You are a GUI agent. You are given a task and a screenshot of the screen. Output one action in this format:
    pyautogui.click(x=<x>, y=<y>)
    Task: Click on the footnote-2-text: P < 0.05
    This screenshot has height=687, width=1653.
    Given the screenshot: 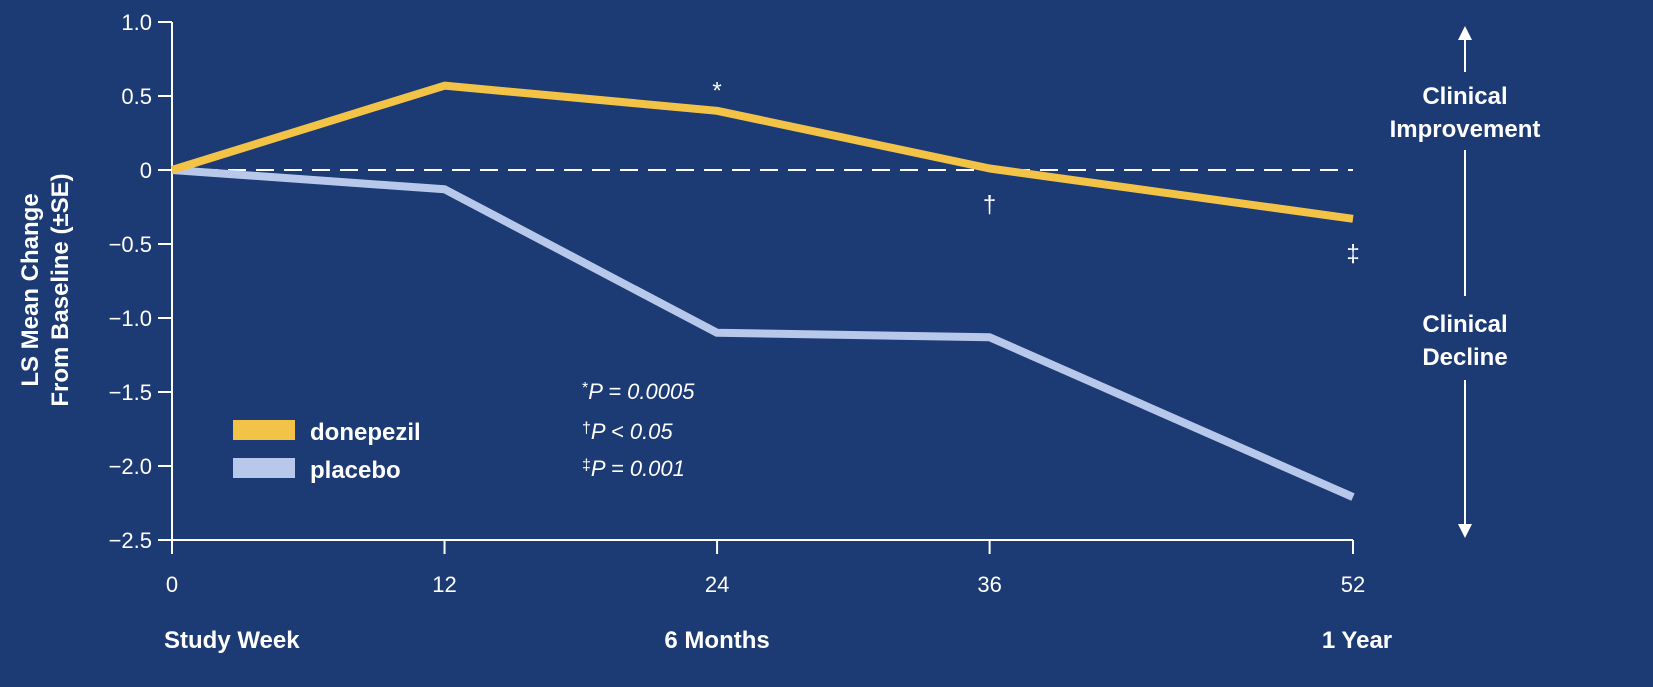 What is the action you would take?
    pyautogui.click(x=632, y=431)
    